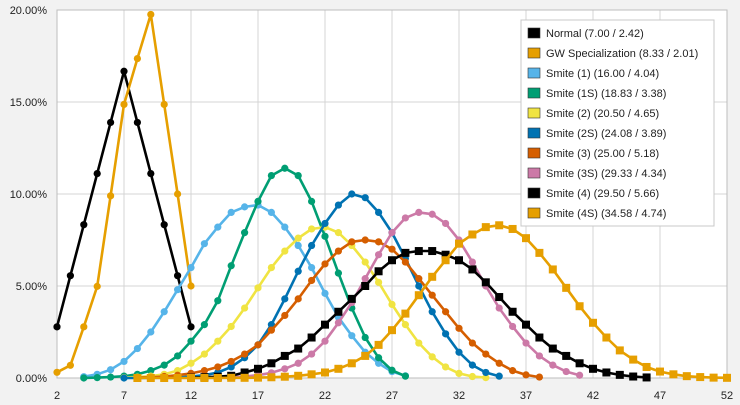 This screenshot has width=740, height=405. Describe the element at coordinates (593, 396) in the screenshot. I see `x-tick-label: 42` at that location.